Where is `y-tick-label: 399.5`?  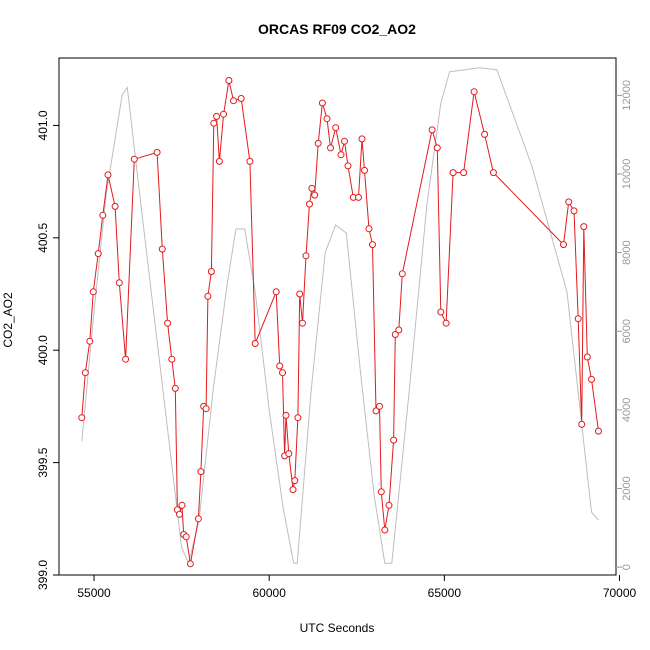 y-tick-label: 399.5 is located at coordinates (43, 462).